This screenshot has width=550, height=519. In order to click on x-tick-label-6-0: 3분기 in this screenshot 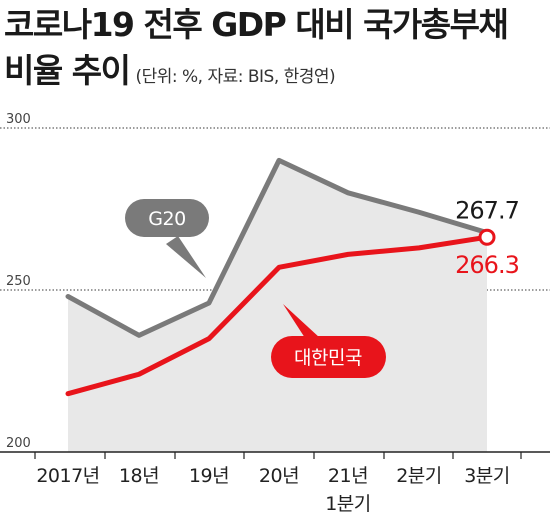, I will do `click(487, 476)`.